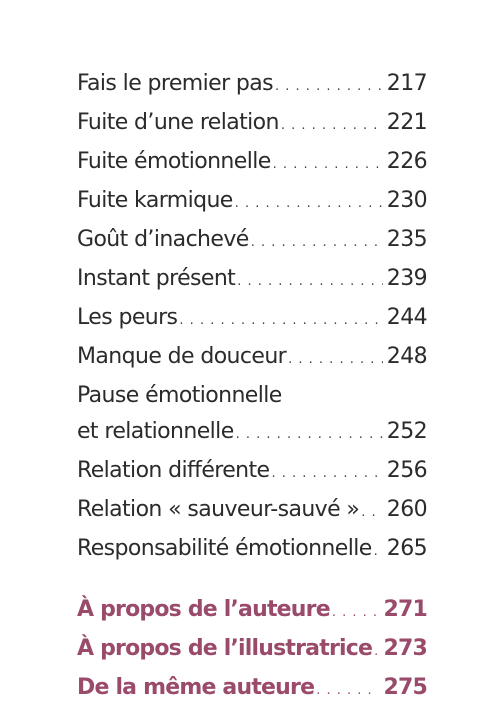  Describe the element at coordinates (155, 200) in the screenshot. I see `toc-entry-title: Fuite karmique` at that location.